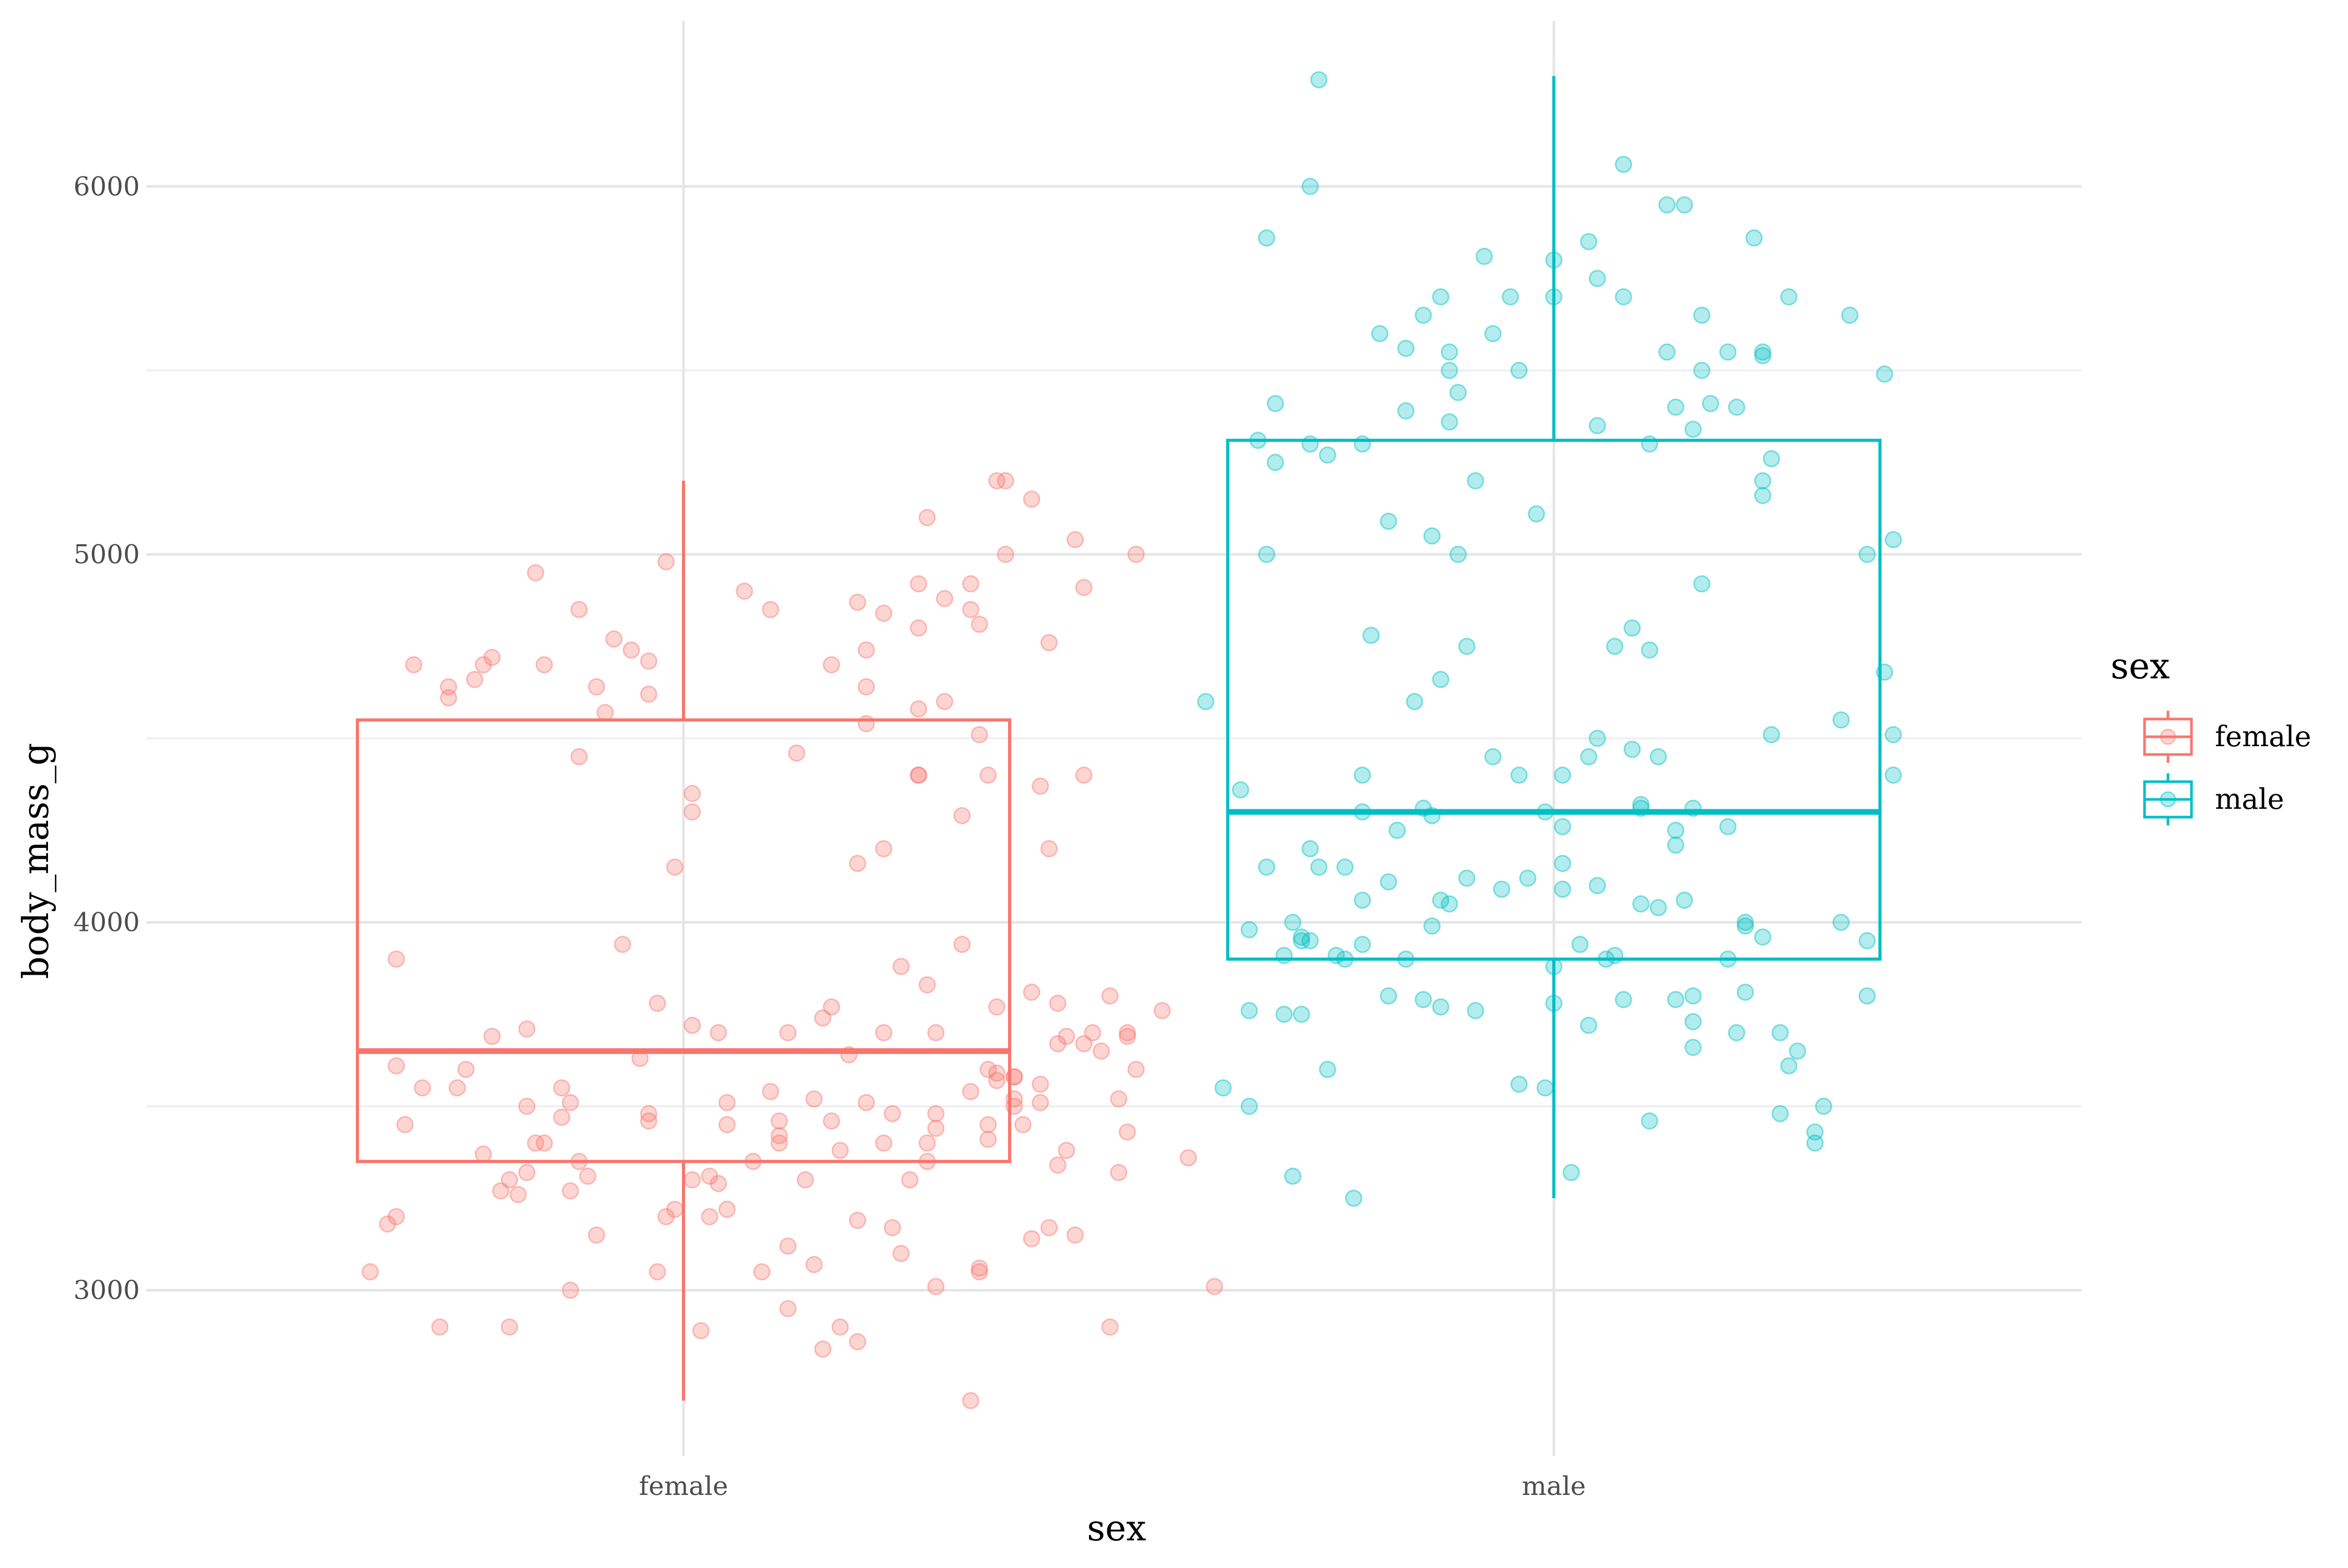 The width and height of the screenshot is (2348, 1568). I want to click on x-axis-title: sex, so click(1116, 1528).